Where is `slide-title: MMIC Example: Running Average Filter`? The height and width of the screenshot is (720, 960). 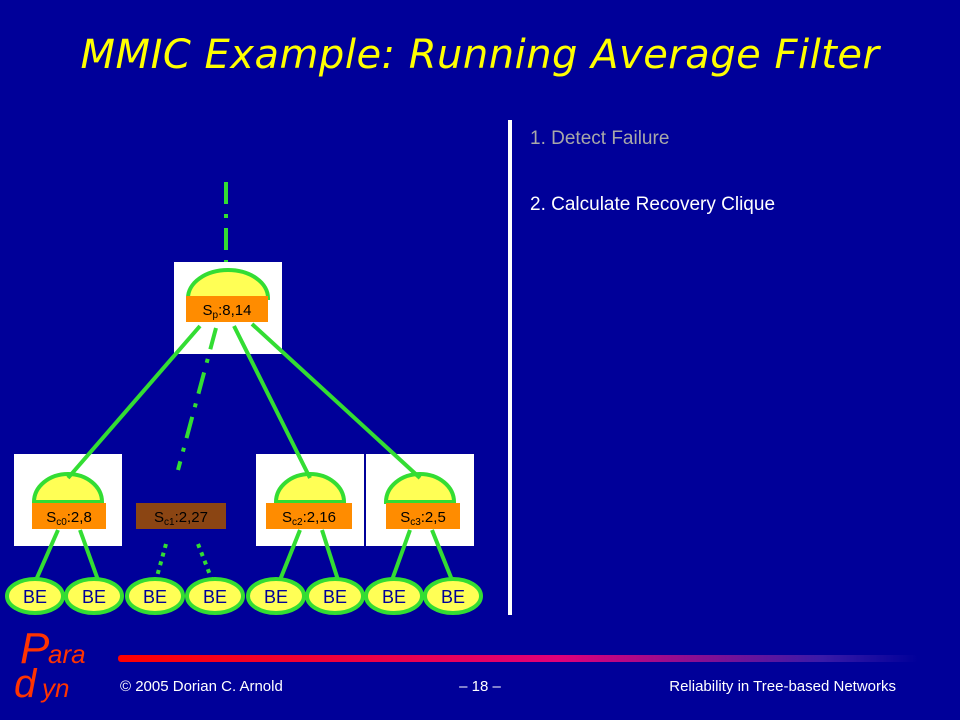
slide-title: MMIC Example: Running Average Filter is located at coordinates (480, 55).